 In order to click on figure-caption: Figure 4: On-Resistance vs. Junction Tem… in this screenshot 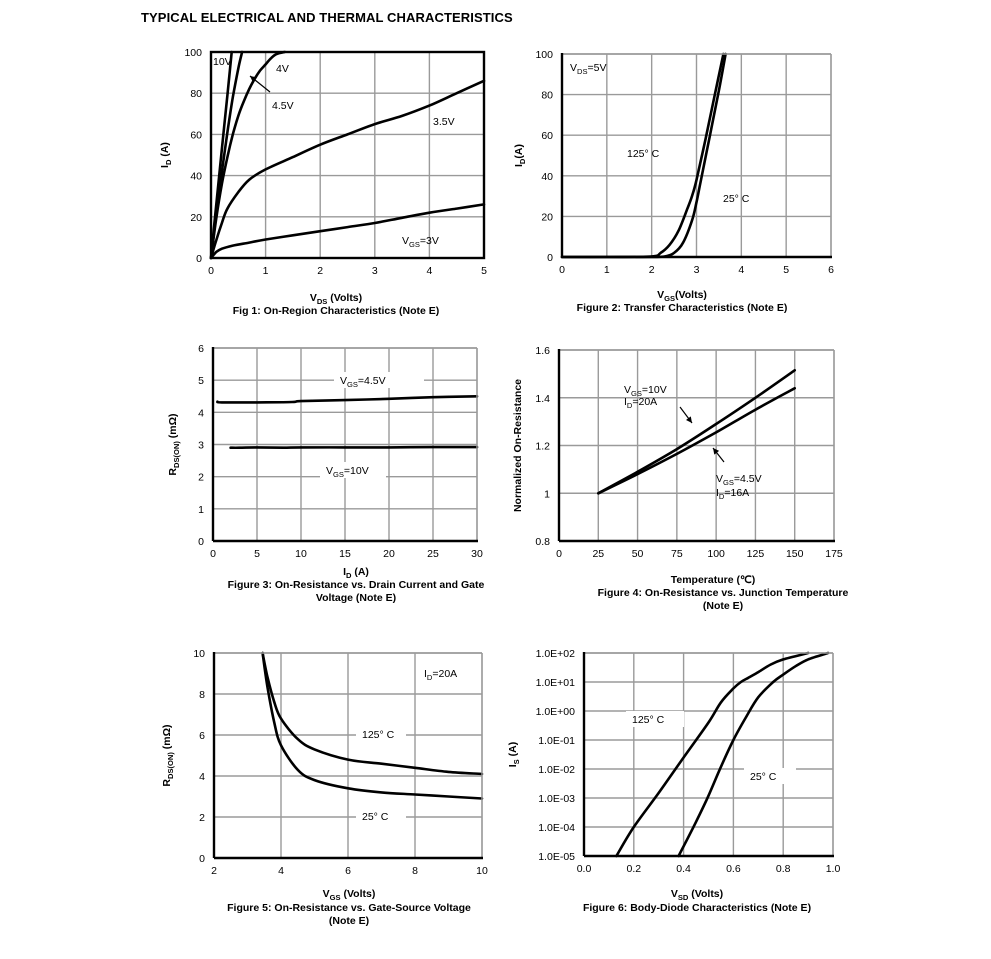, I will do `click(723, 593)`.